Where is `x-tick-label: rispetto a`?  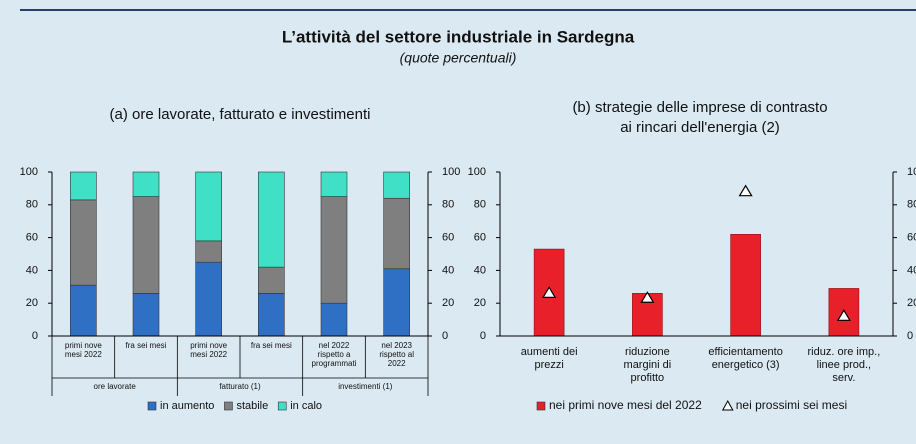 x-tick-label: rispetto a is located at coordinates (334, 354).